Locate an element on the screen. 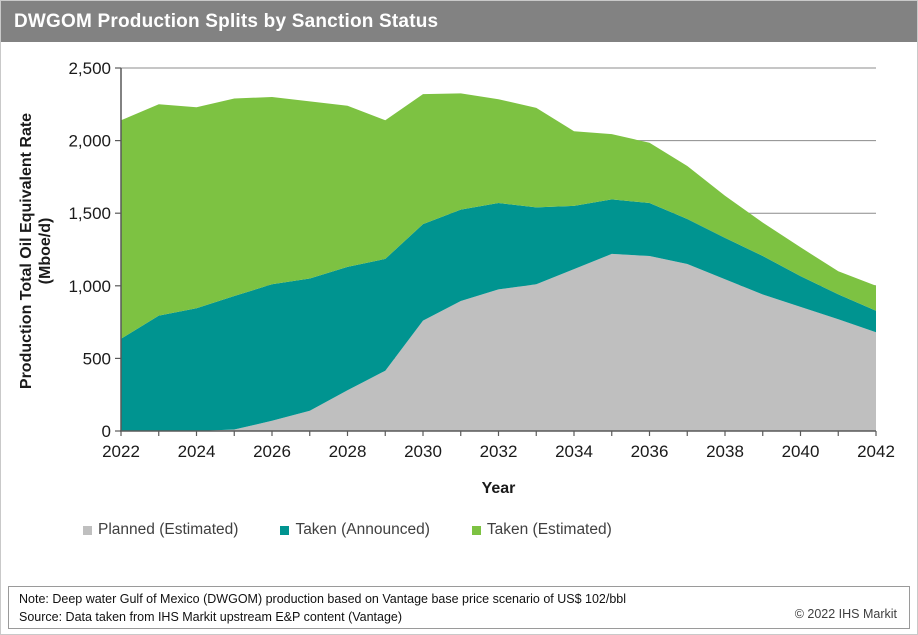 The width and height of the screenshot is (918, 635). legend-item-taken-announced: Taken (Announced) is located at coordinates (355, 530).